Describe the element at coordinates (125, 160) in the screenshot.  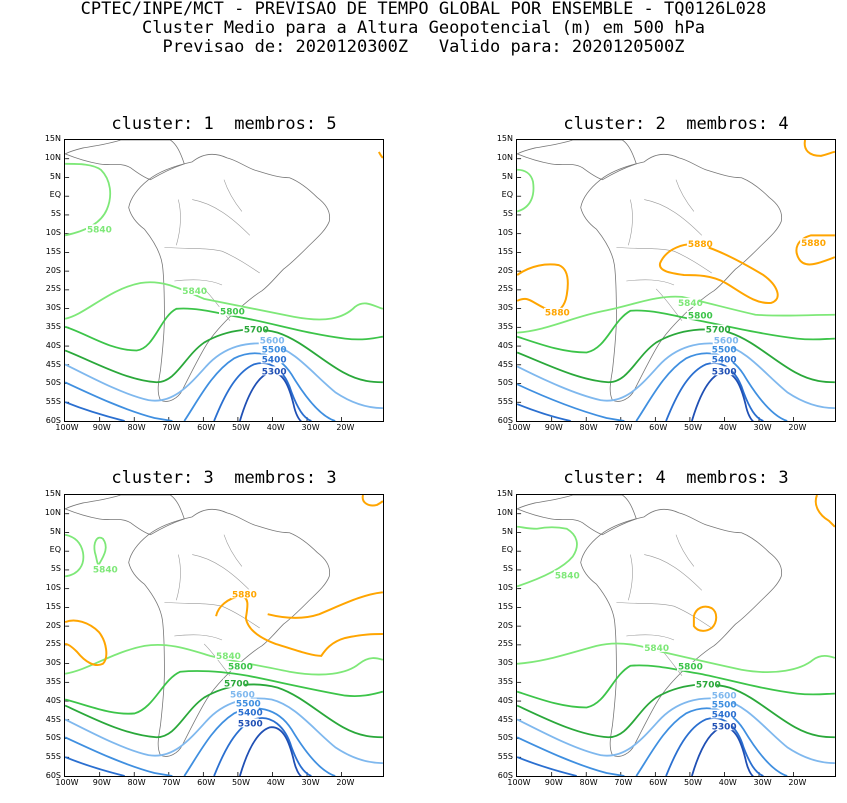
I see `central-america-coastline` at that location.